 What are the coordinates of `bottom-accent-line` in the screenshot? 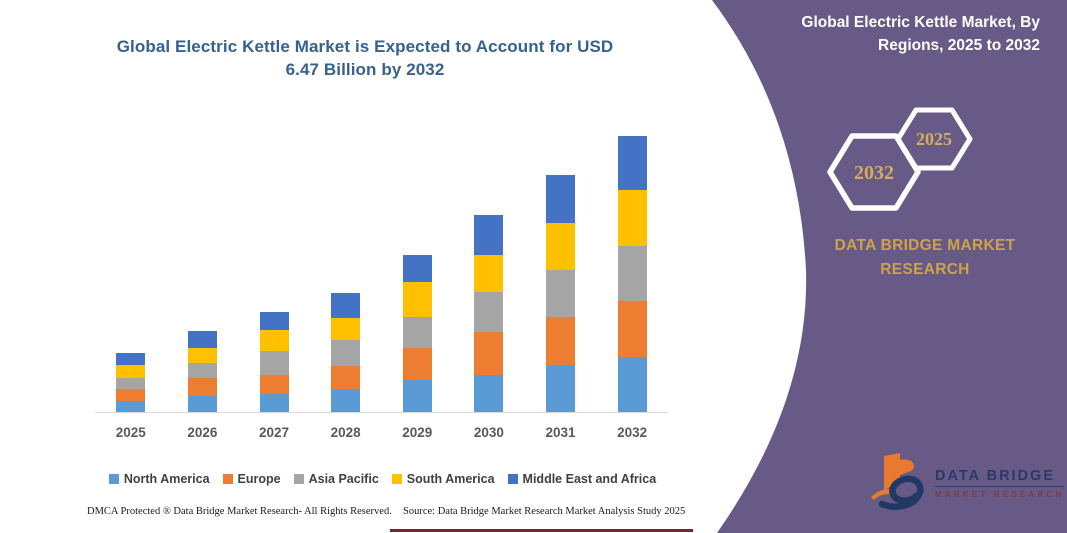 It's located at (541, 530).